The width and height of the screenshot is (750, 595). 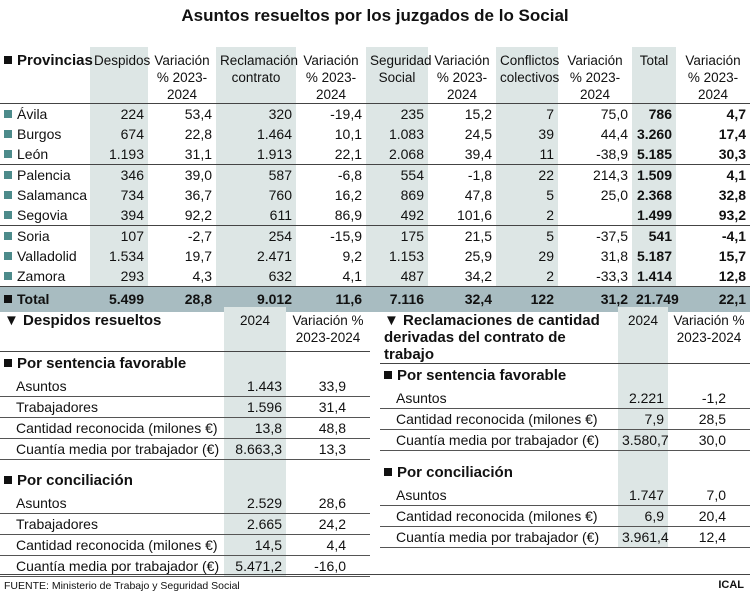 I want to click on table-row: Zamora 293 4,3 632 4,1 487 34,2 2 -33,3 1.414 12,8, so click(x=375, y=276).